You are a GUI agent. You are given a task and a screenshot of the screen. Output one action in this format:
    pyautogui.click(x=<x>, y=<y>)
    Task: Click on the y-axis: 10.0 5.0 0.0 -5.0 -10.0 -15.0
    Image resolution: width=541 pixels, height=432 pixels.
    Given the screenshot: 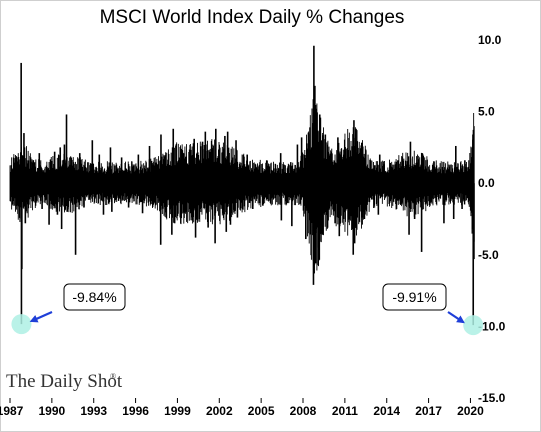 What is the action you would take?
    pyautogui.click(x=492, y=219)
    